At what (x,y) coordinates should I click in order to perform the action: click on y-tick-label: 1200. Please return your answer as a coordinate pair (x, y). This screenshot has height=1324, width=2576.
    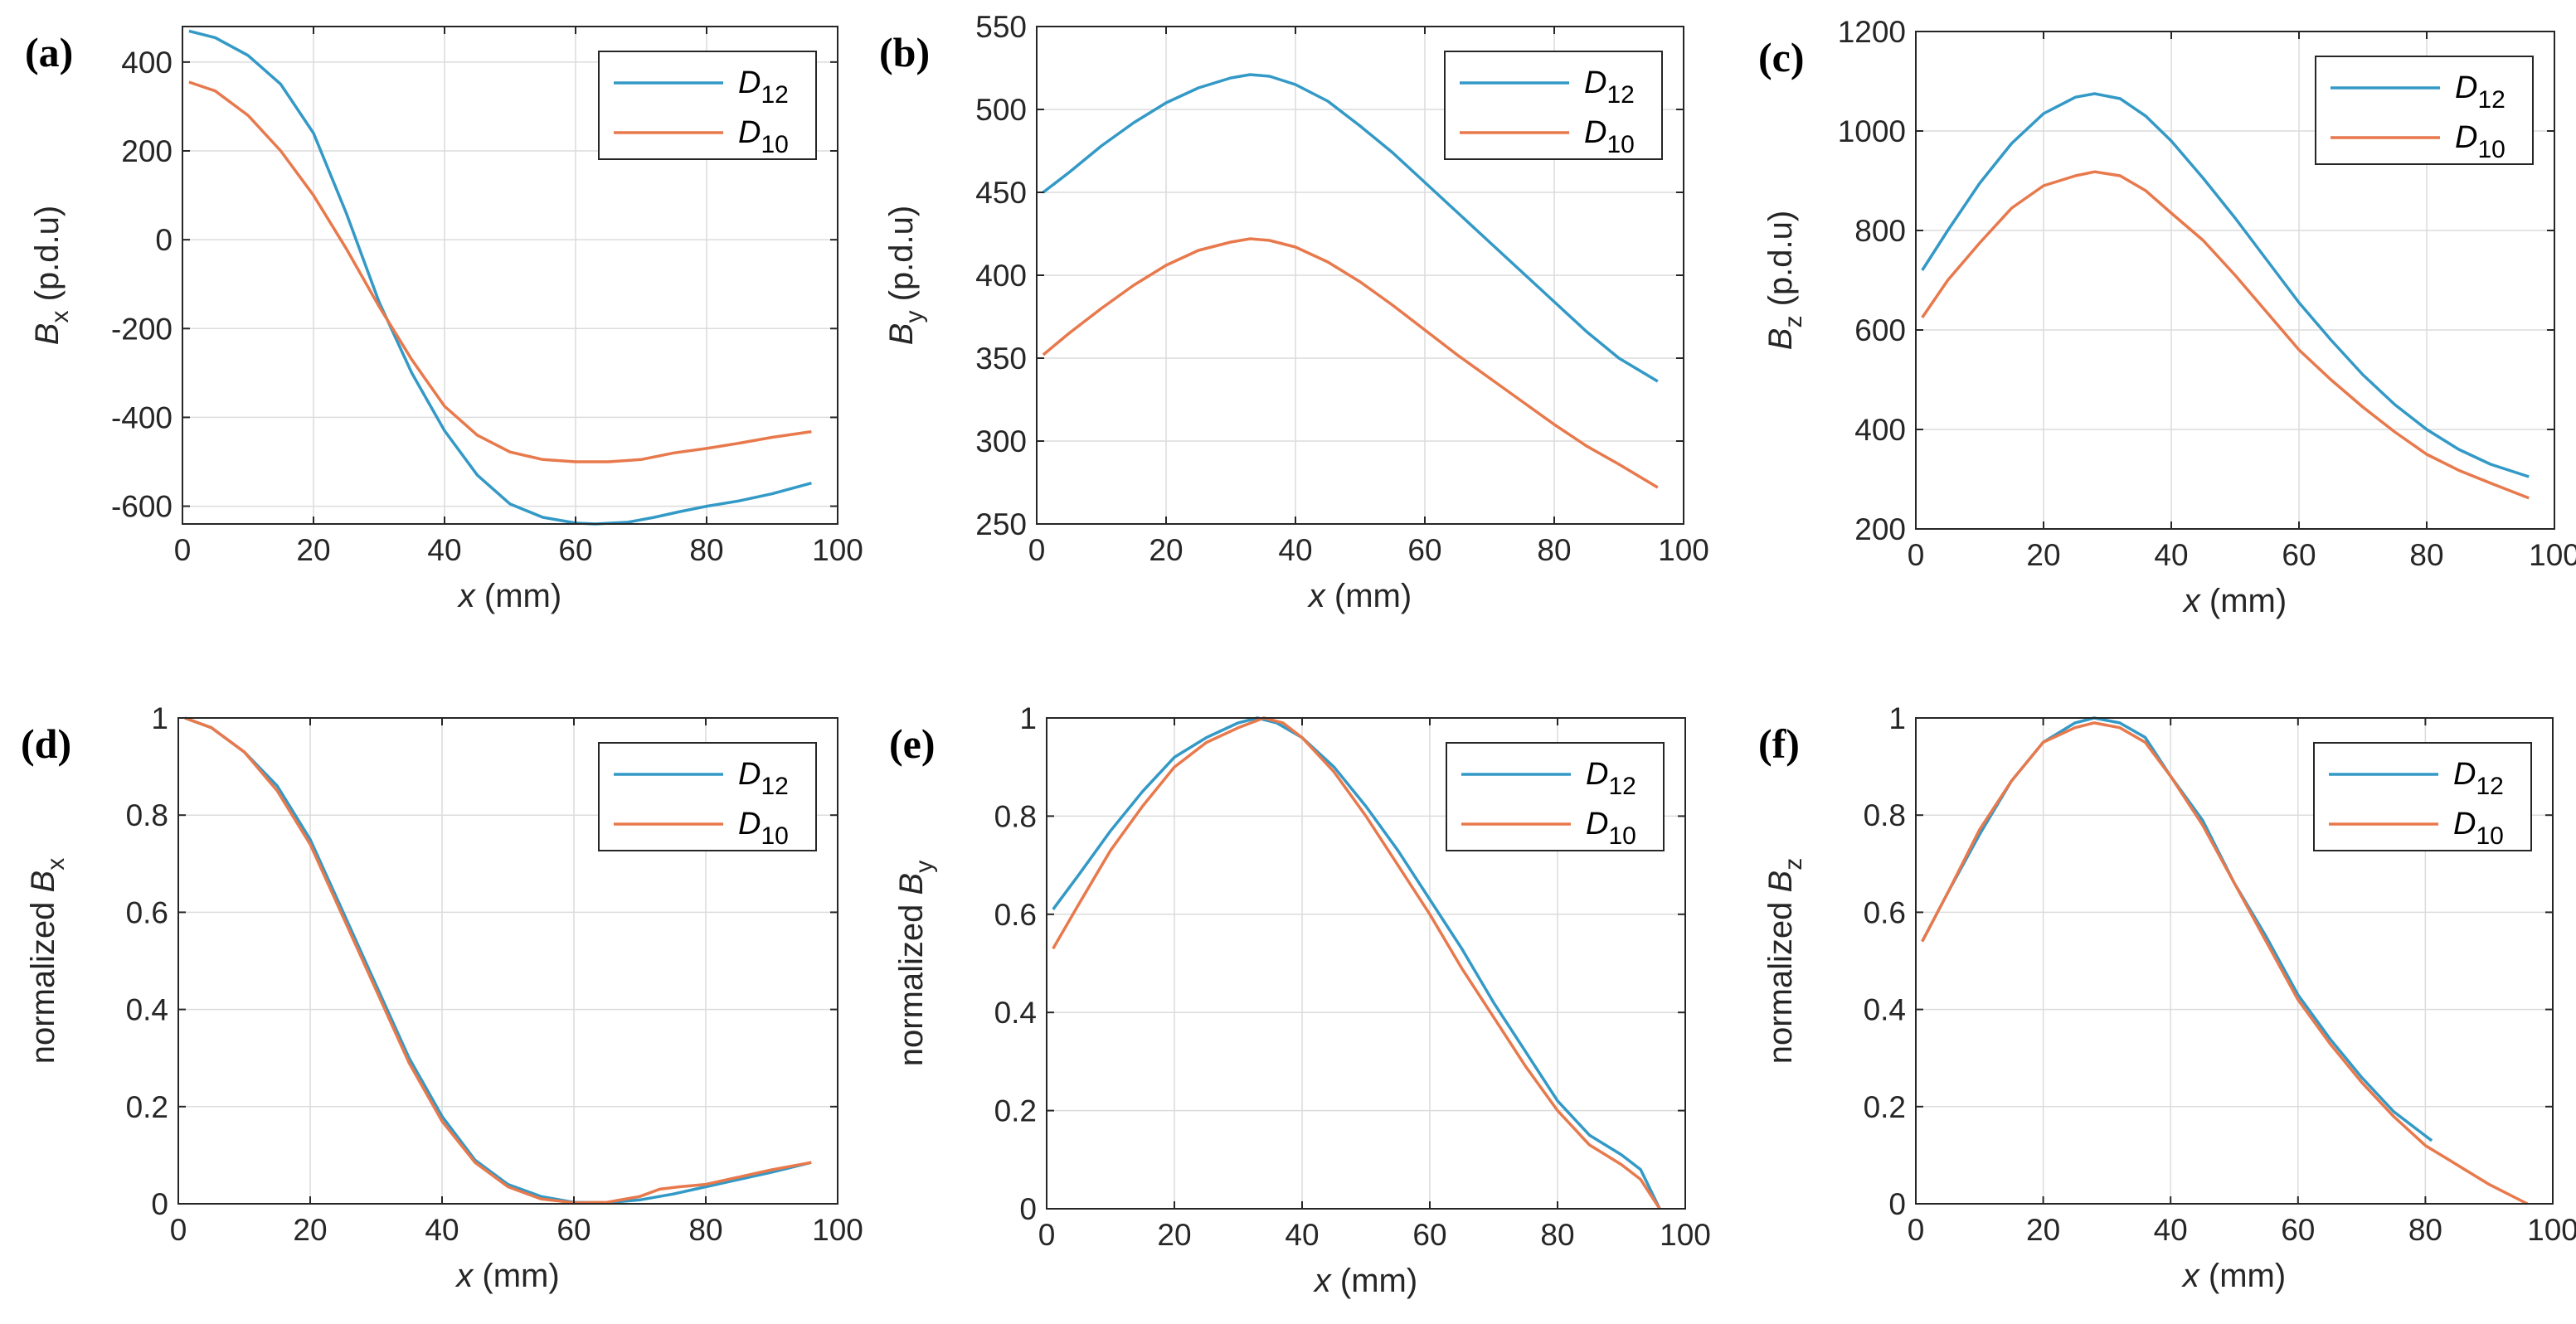
    Looking at the image, I should click on (1872, 32).